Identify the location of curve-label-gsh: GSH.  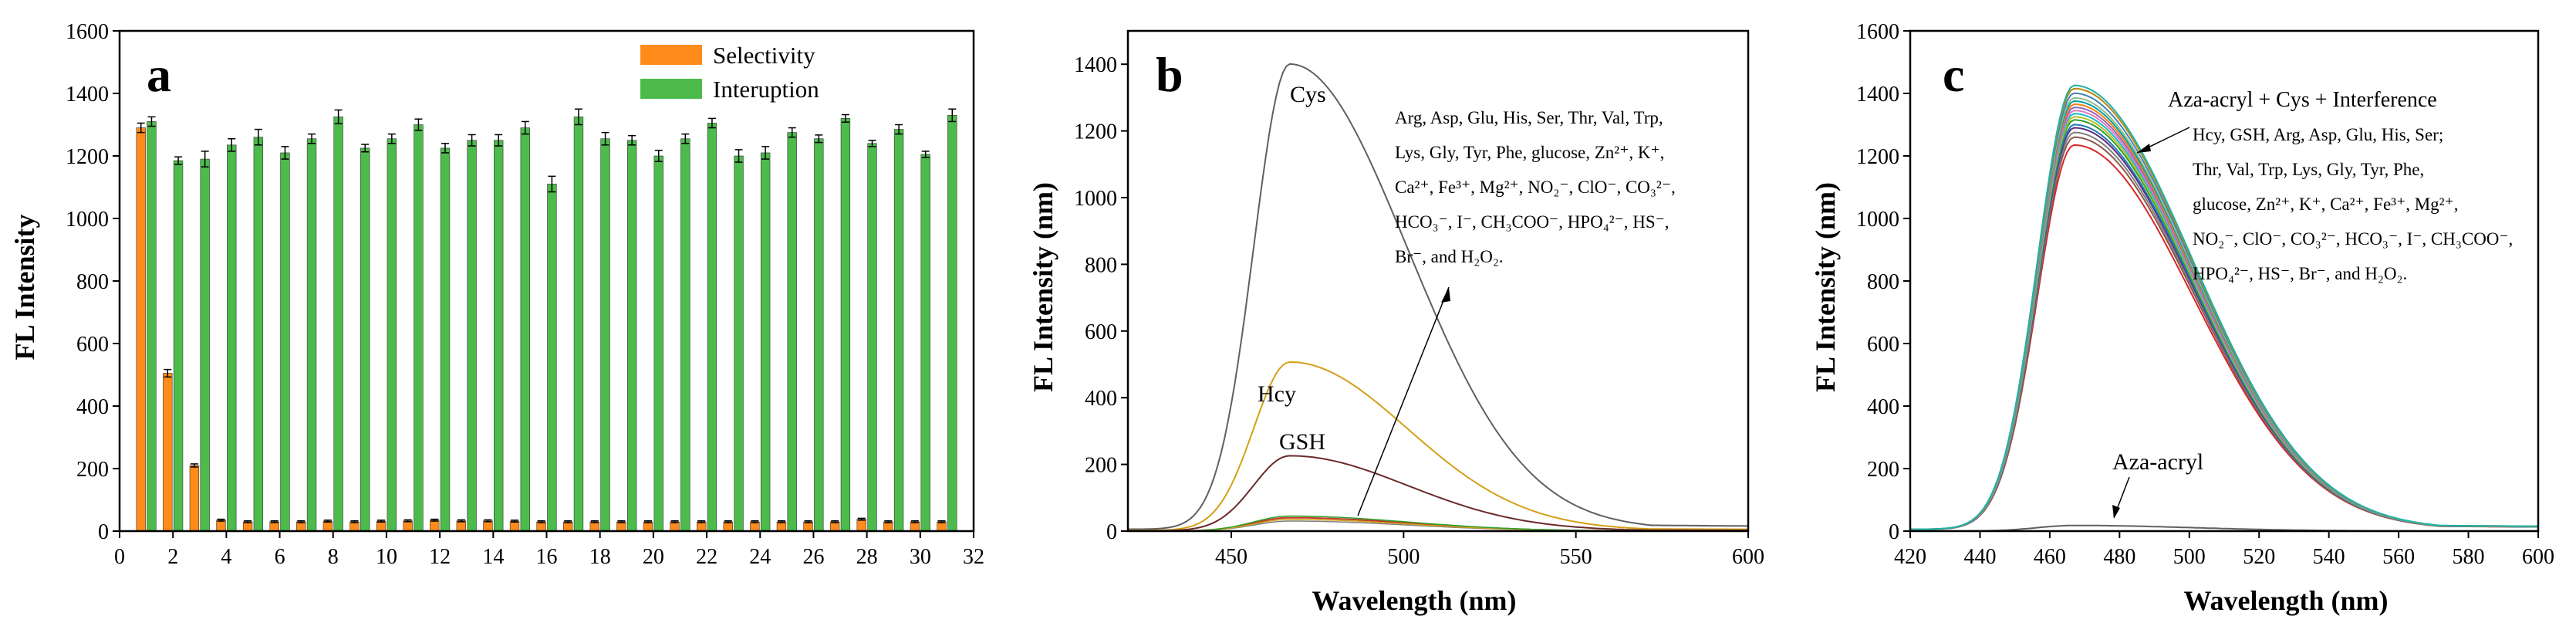
(1302, 442).